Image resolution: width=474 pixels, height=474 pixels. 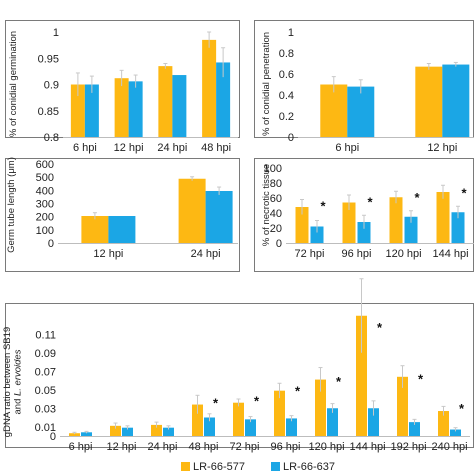 I want to click on x-tick-label: 240 hpi, so click(x=449, y=447).